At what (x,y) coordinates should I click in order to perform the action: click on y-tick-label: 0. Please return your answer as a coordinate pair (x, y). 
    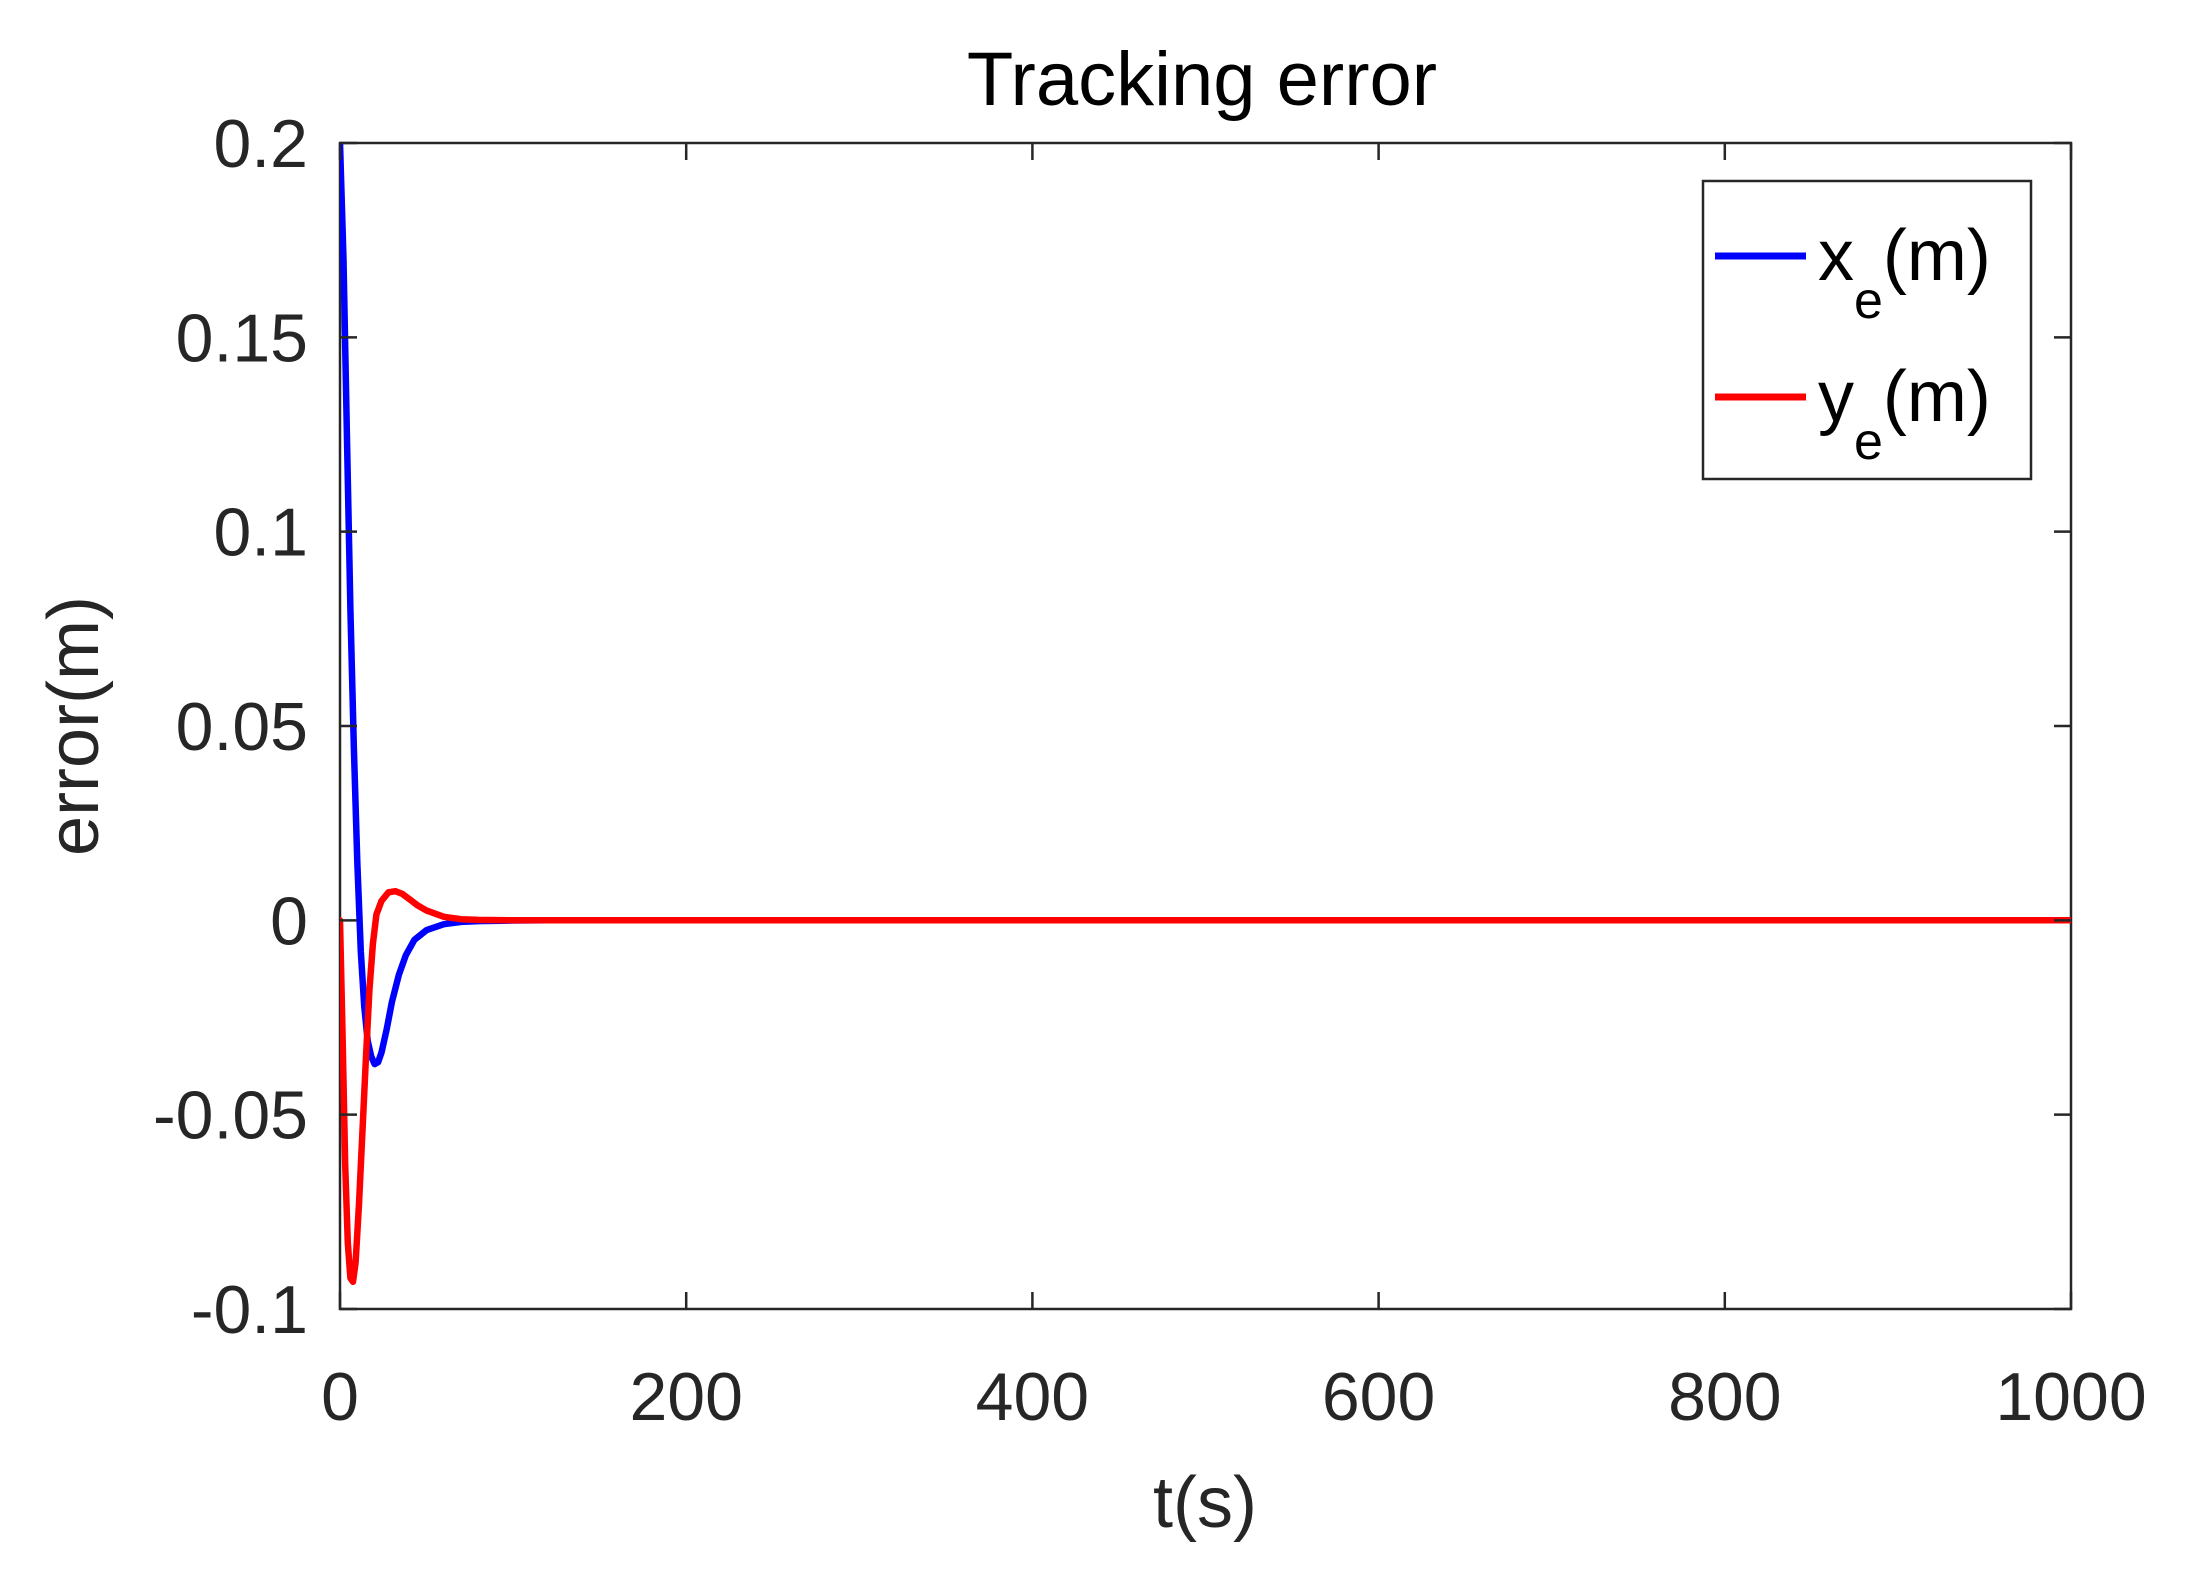
    Looking at the image, I should click on (289, 921).